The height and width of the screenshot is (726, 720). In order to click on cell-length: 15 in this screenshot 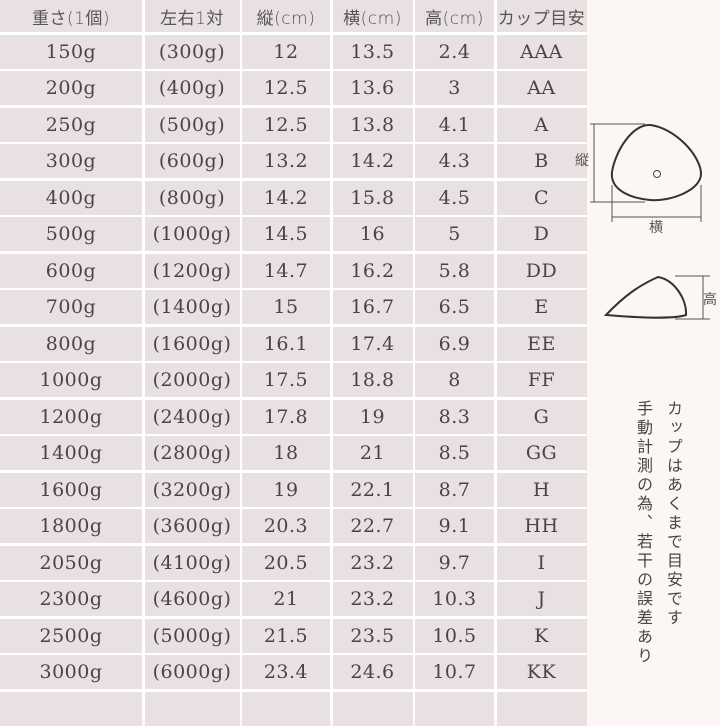, I will do `click(286, 307)`.